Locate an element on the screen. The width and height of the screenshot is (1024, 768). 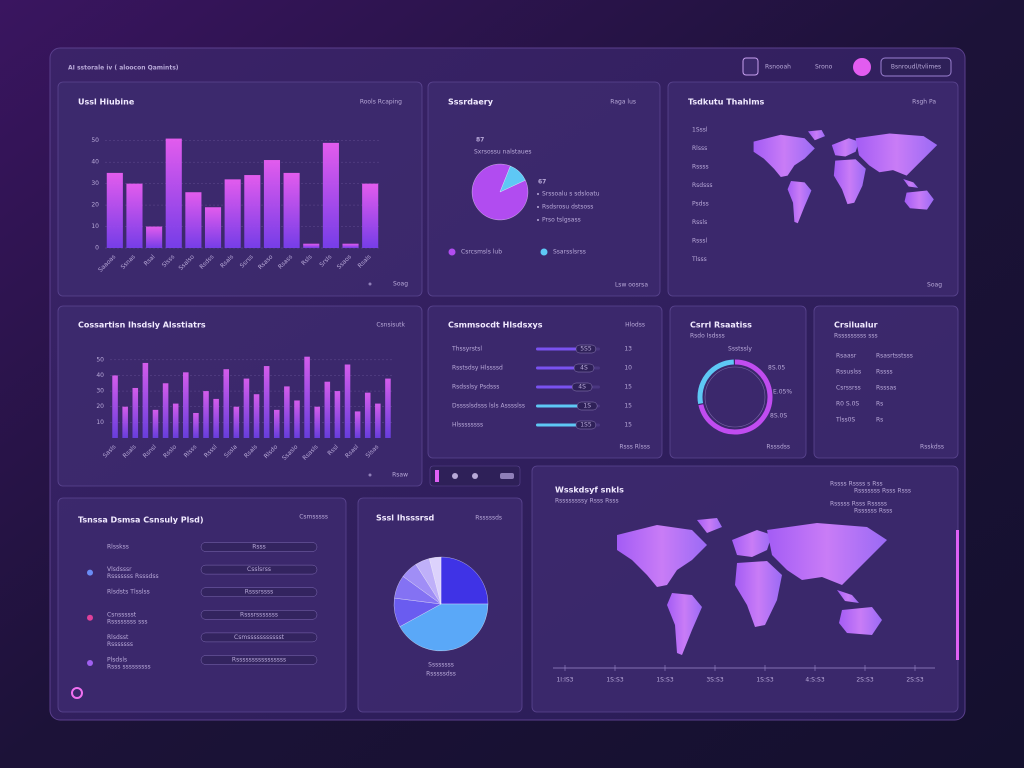
stat-label: Sxrsossu nalstaues is located at coordinates (503, 152).